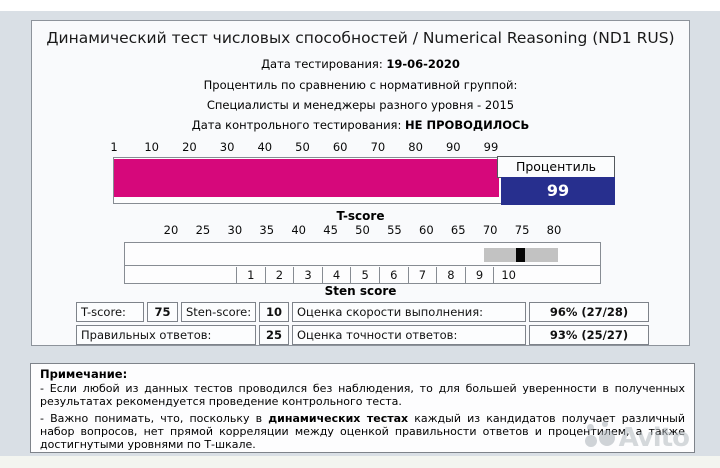  I want to click on percentile-tick: 1, so click(114, 147).